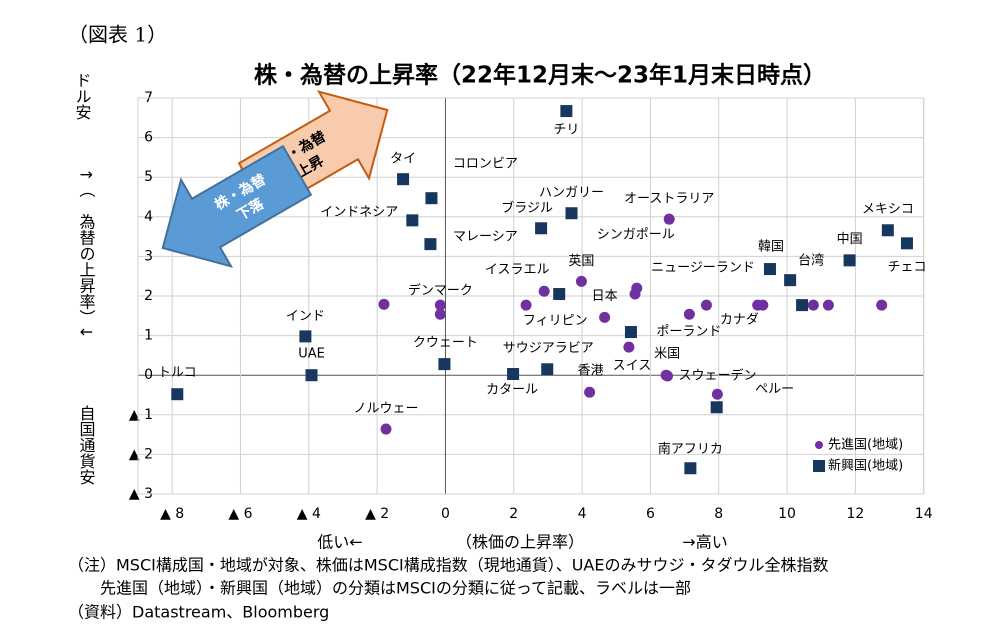  Describe the element at coordinates (148, 336) in the screenshot. I see `y-tick-label: 1` at that location.